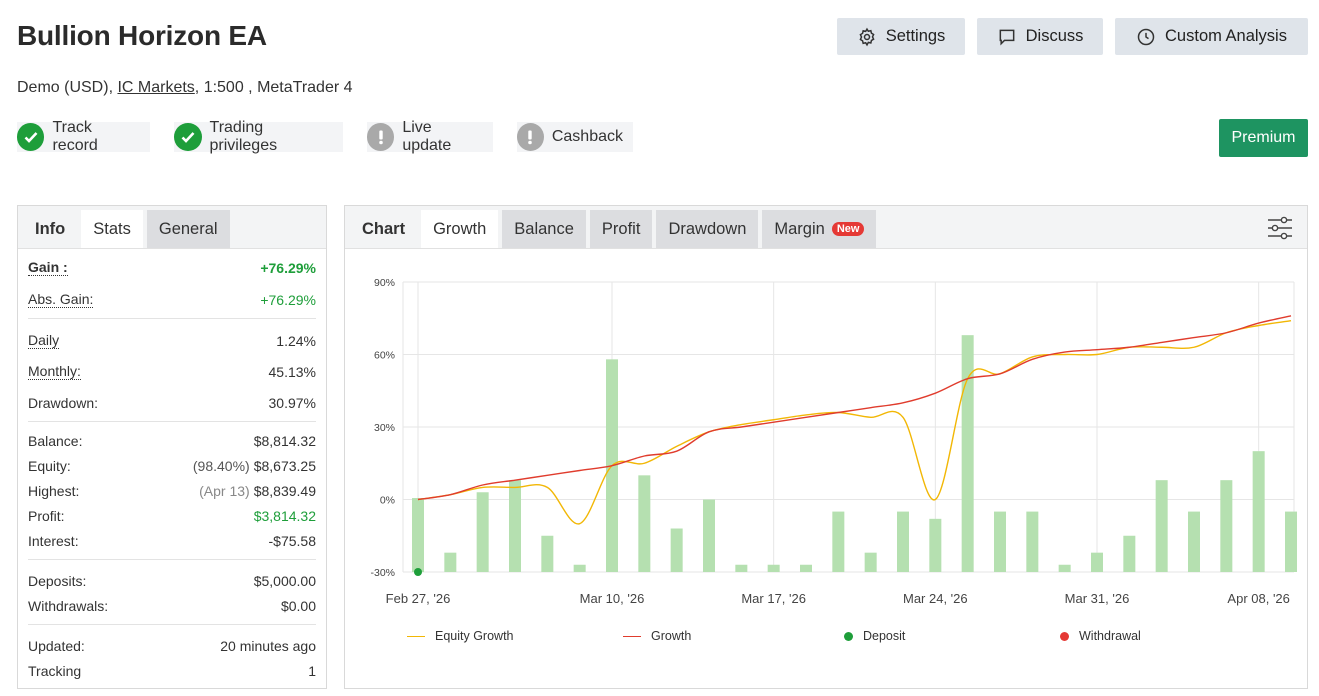  Describe the element at coordinates (284, 440) in the screenshot. I see `balance-value: $8,814.32` at that location.